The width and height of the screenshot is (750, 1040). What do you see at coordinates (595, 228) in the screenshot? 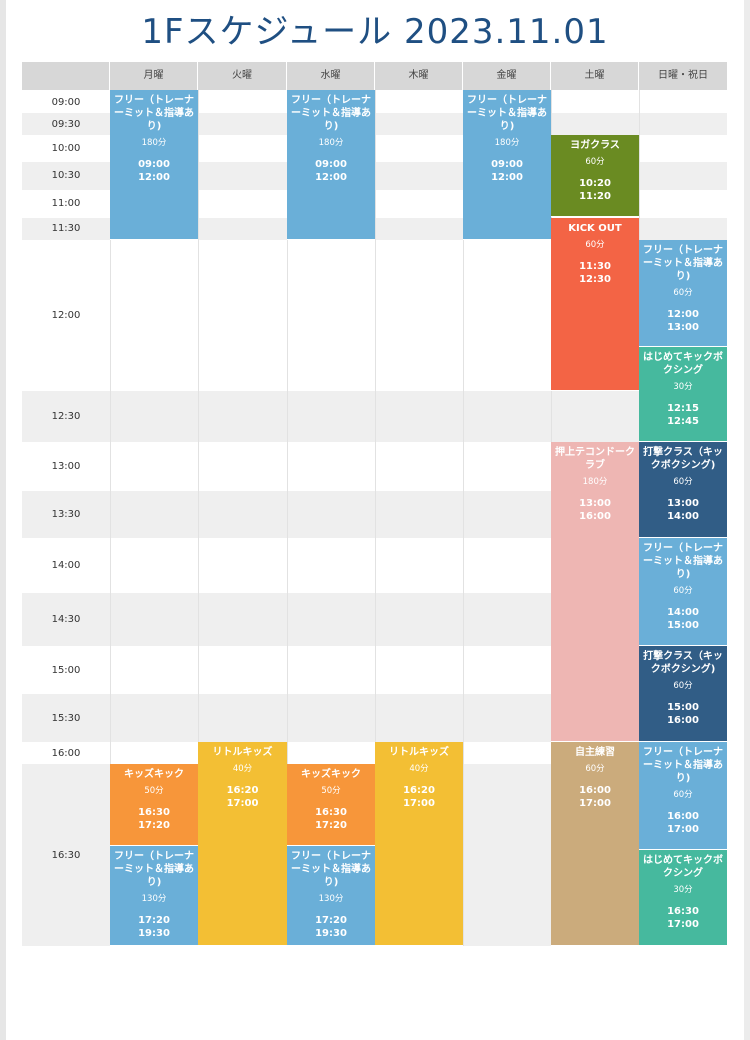
I see `event-name: KICK OUT` at bounding box center [595, 228].